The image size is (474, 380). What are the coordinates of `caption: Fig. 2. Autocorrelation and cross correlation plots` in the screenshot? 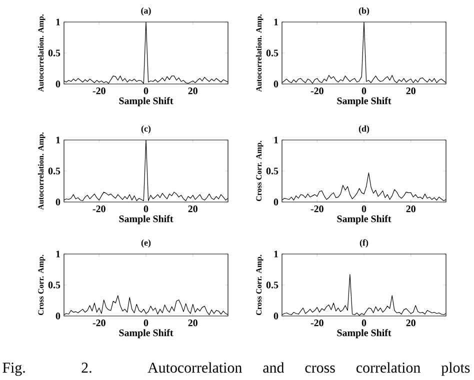 It's located at (236, 369).